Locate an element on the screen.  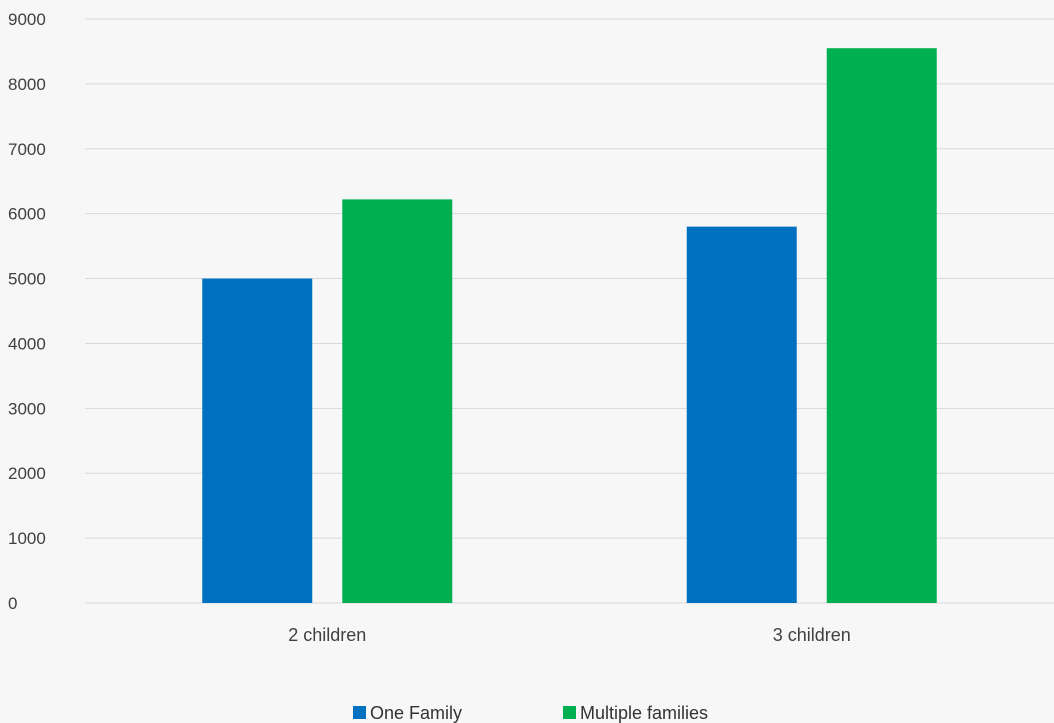
x-category-label: 3 children is located at coordinates (812, 635).